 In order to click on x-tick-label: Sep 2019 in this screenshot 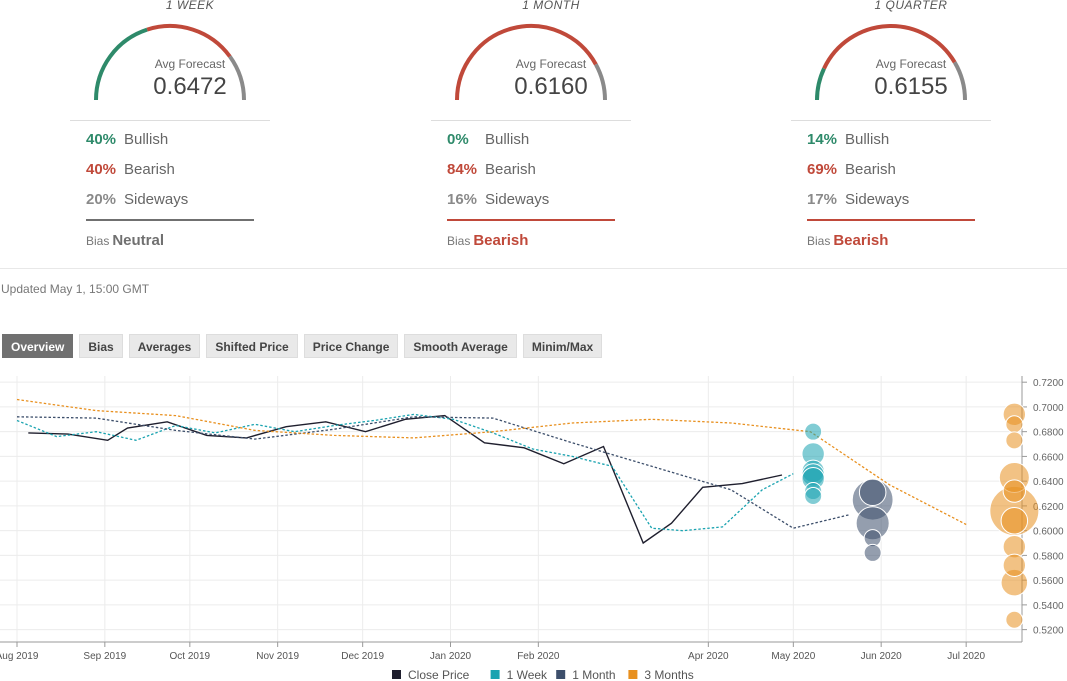, I will do `click(104, 656)`.